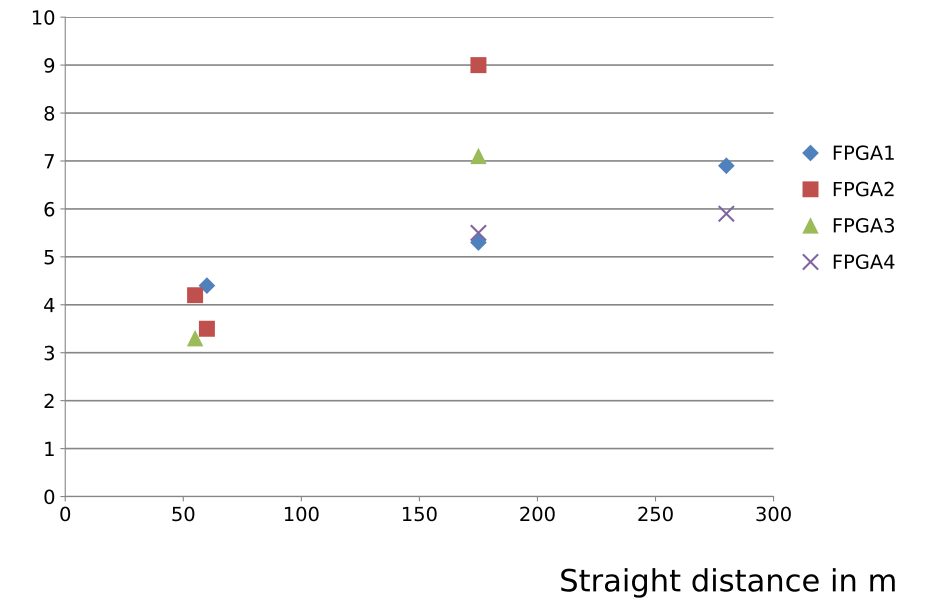 This screenshot has width=932, height=613. What do you see at coordinates (864, 189) in the screenshot?
I see `legend-label: FPGA2` at bounding box center [864, 189].